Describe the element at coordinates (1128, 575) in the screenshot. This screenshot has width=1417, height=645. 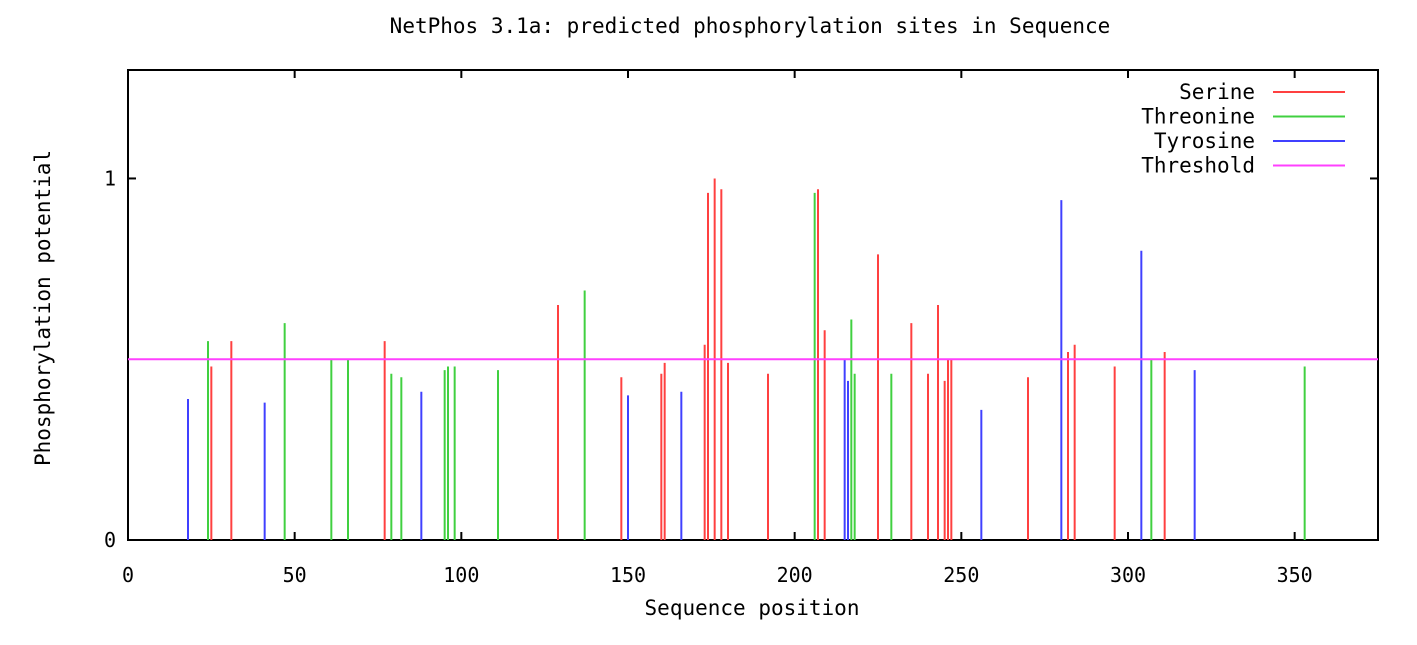
I see `x-tick-label: 300` at that location.